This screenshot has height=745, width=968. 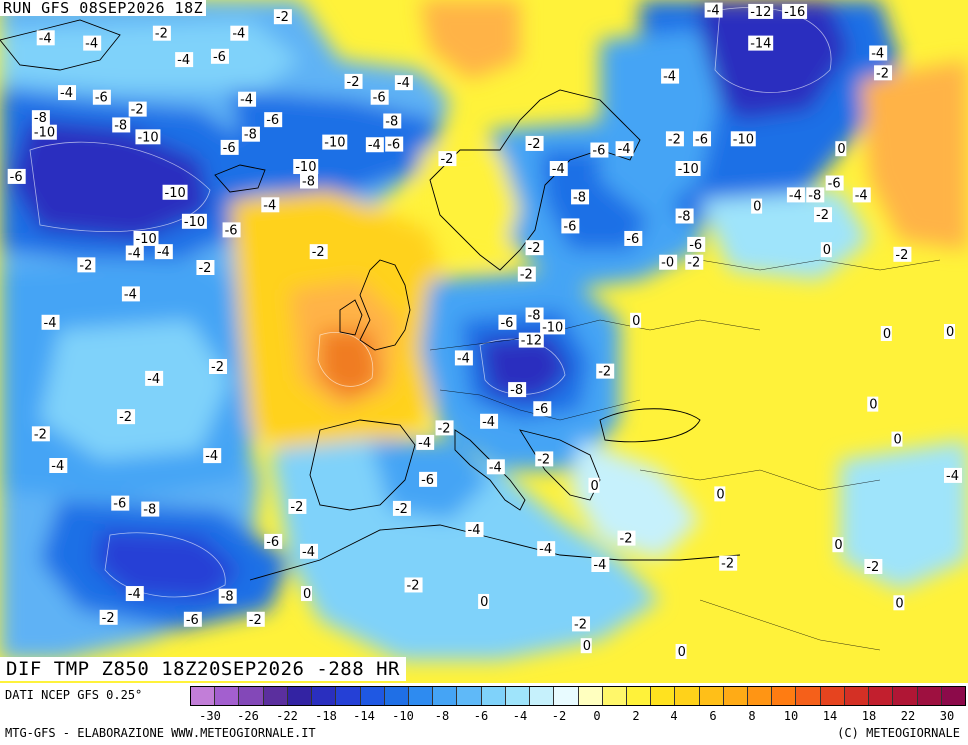 I want to click on cold-region-russia-core, so click(x=775, y=60).